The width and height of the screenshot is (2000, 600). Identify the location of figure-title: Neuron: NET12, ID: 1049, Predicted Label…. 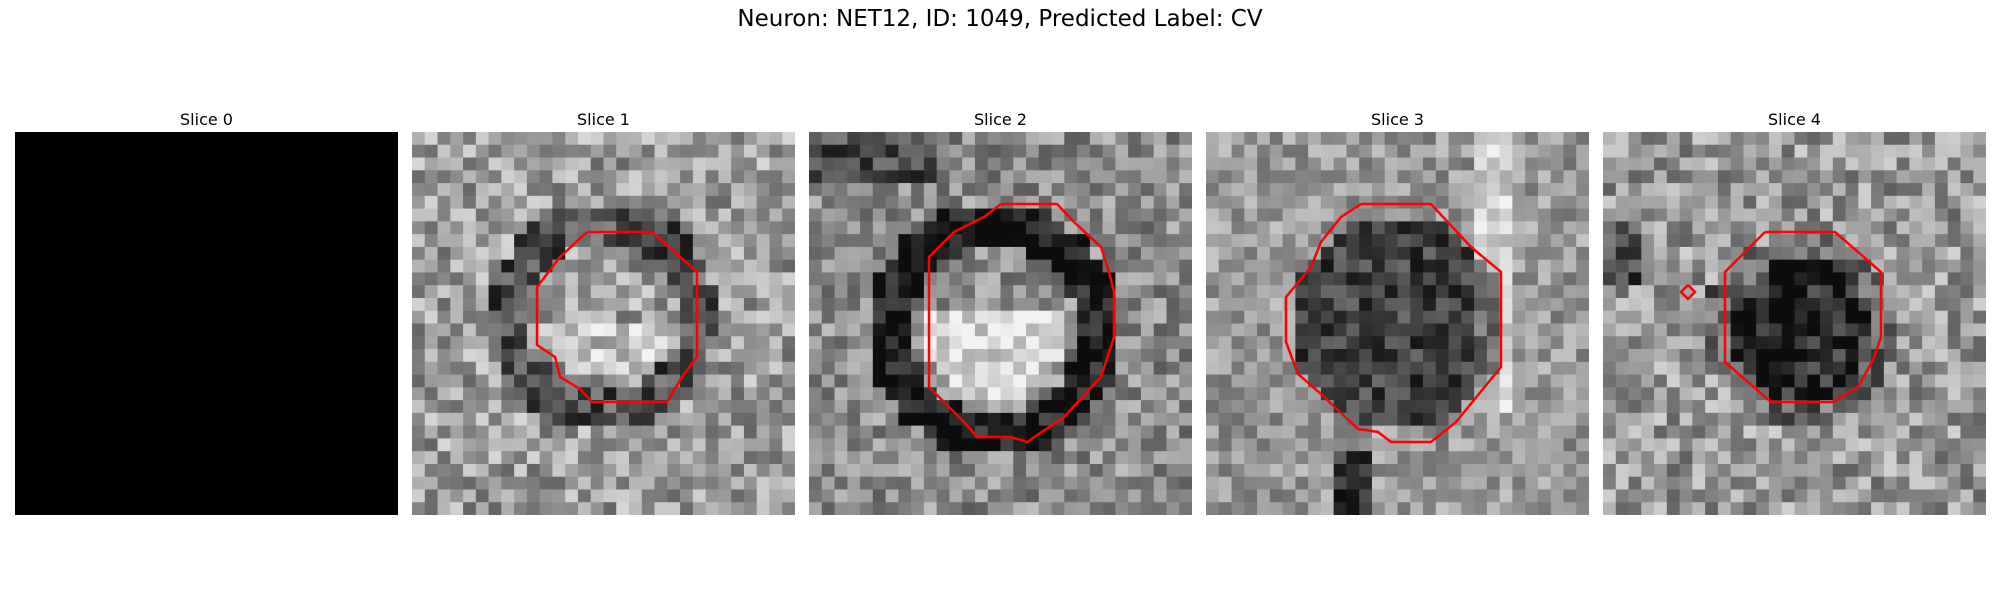
(1000, 19).